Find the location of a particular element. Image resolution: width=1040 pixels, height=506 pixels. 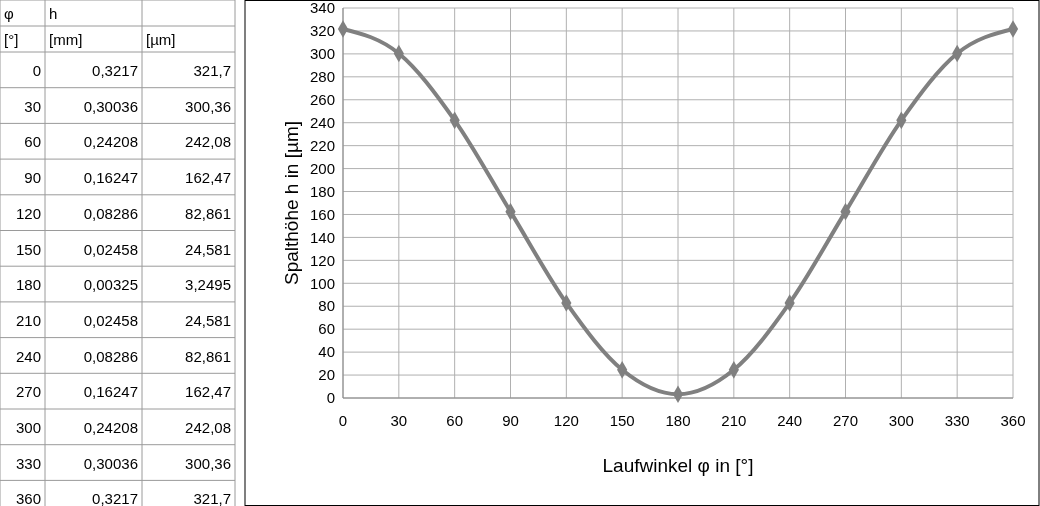

x-tick-label: 240 is located at coordinates (790, 420).